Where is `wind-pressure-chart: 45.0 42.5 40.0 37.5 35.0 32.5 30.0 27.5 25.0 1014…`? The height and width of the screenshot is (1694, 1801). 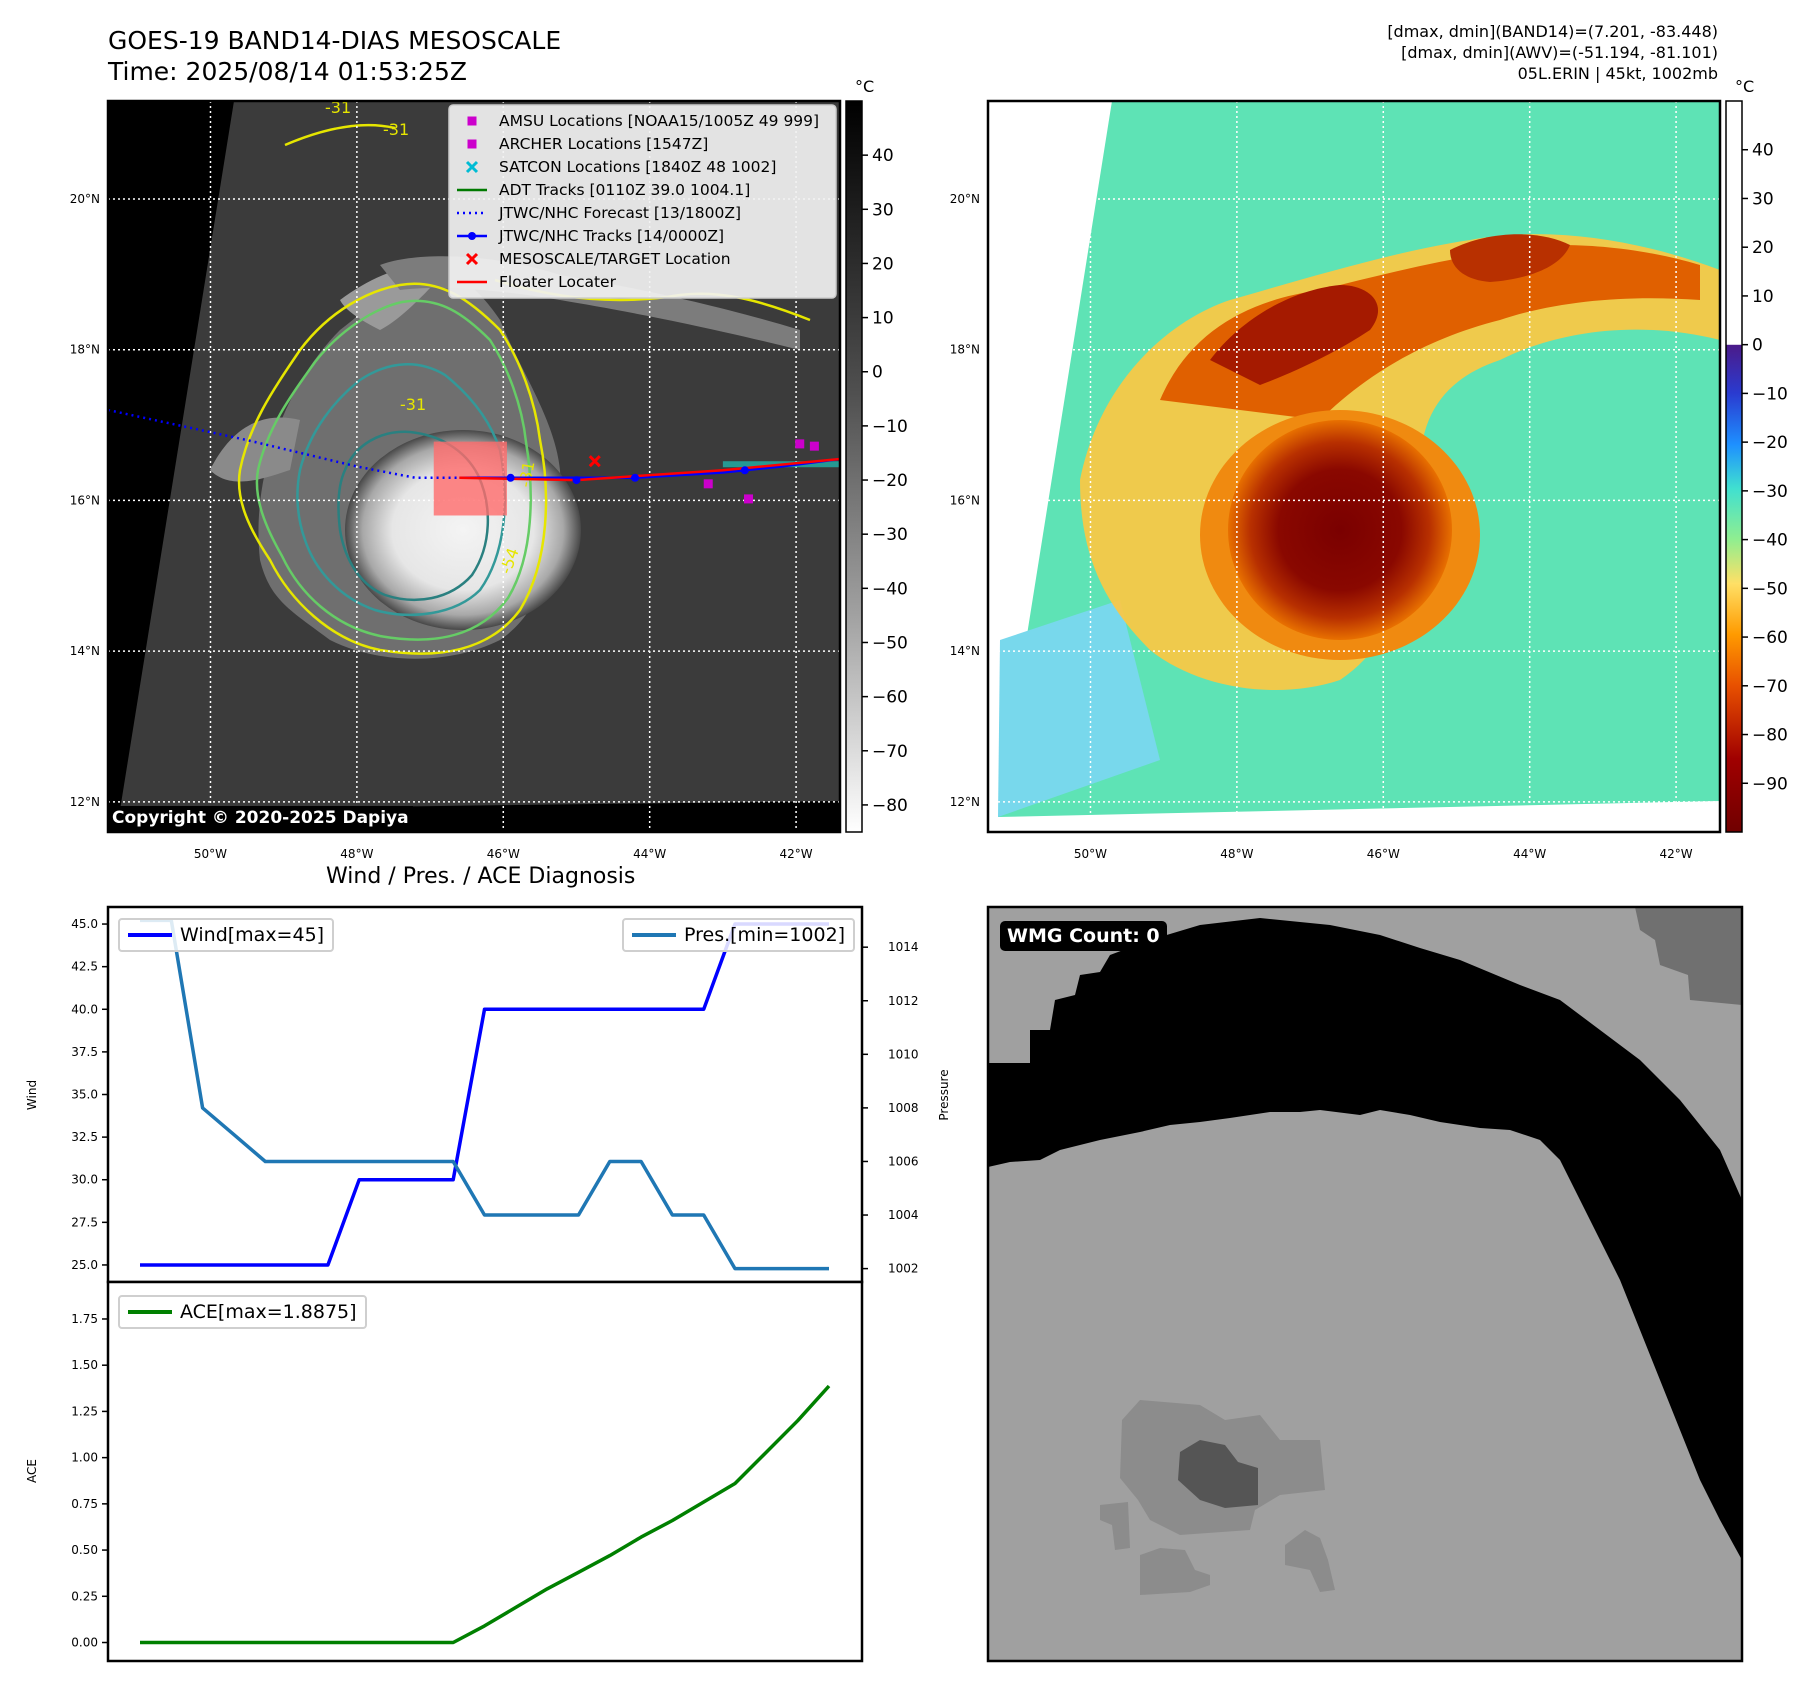
wind-pressure-chart: 45.0 42.5 40.0 37.5 35.0 32.5 30.0 27.5 25.0 1014… is located at coordinates (488, 1094).